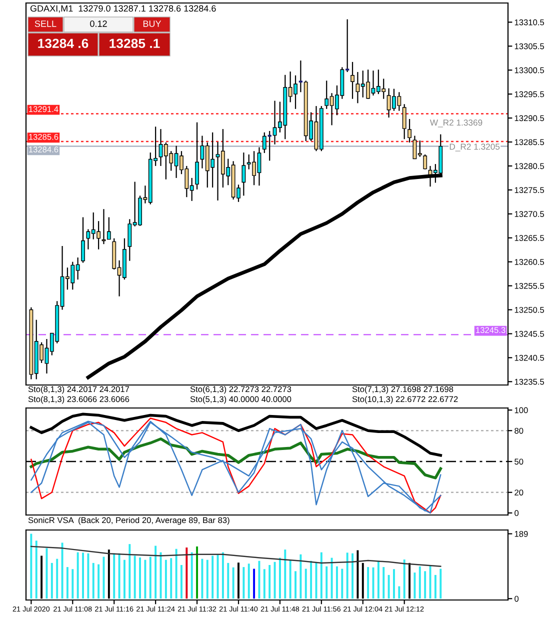 This screenshot has width=548, height=625. What do you see at coordinates (98, 23) in the screenshot?
I see `annotation: 0.12` at bounding box center [98, 23].